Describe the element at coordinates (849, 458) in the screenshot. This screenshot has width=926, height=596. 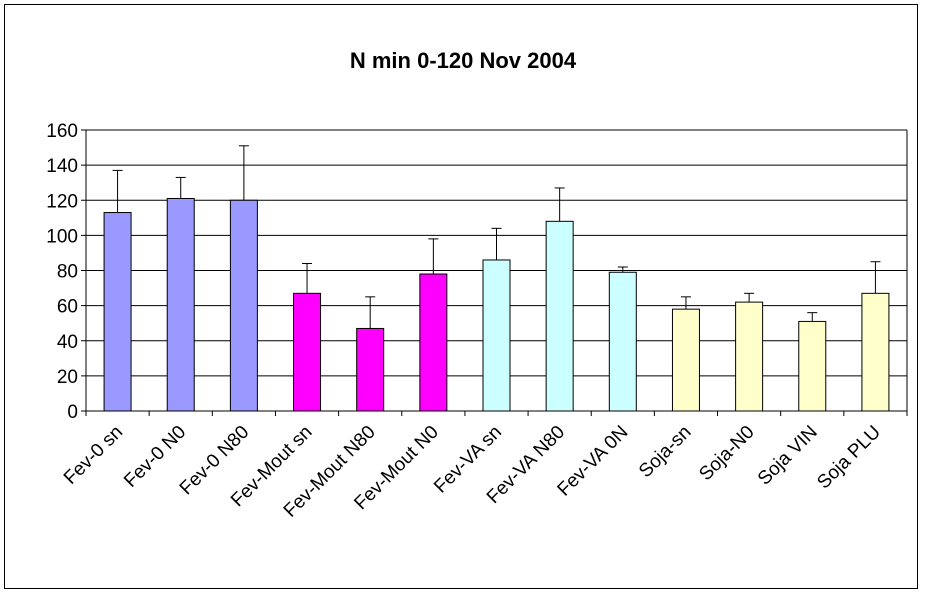
I see `x-tick-label: Soja PLU` at that location.